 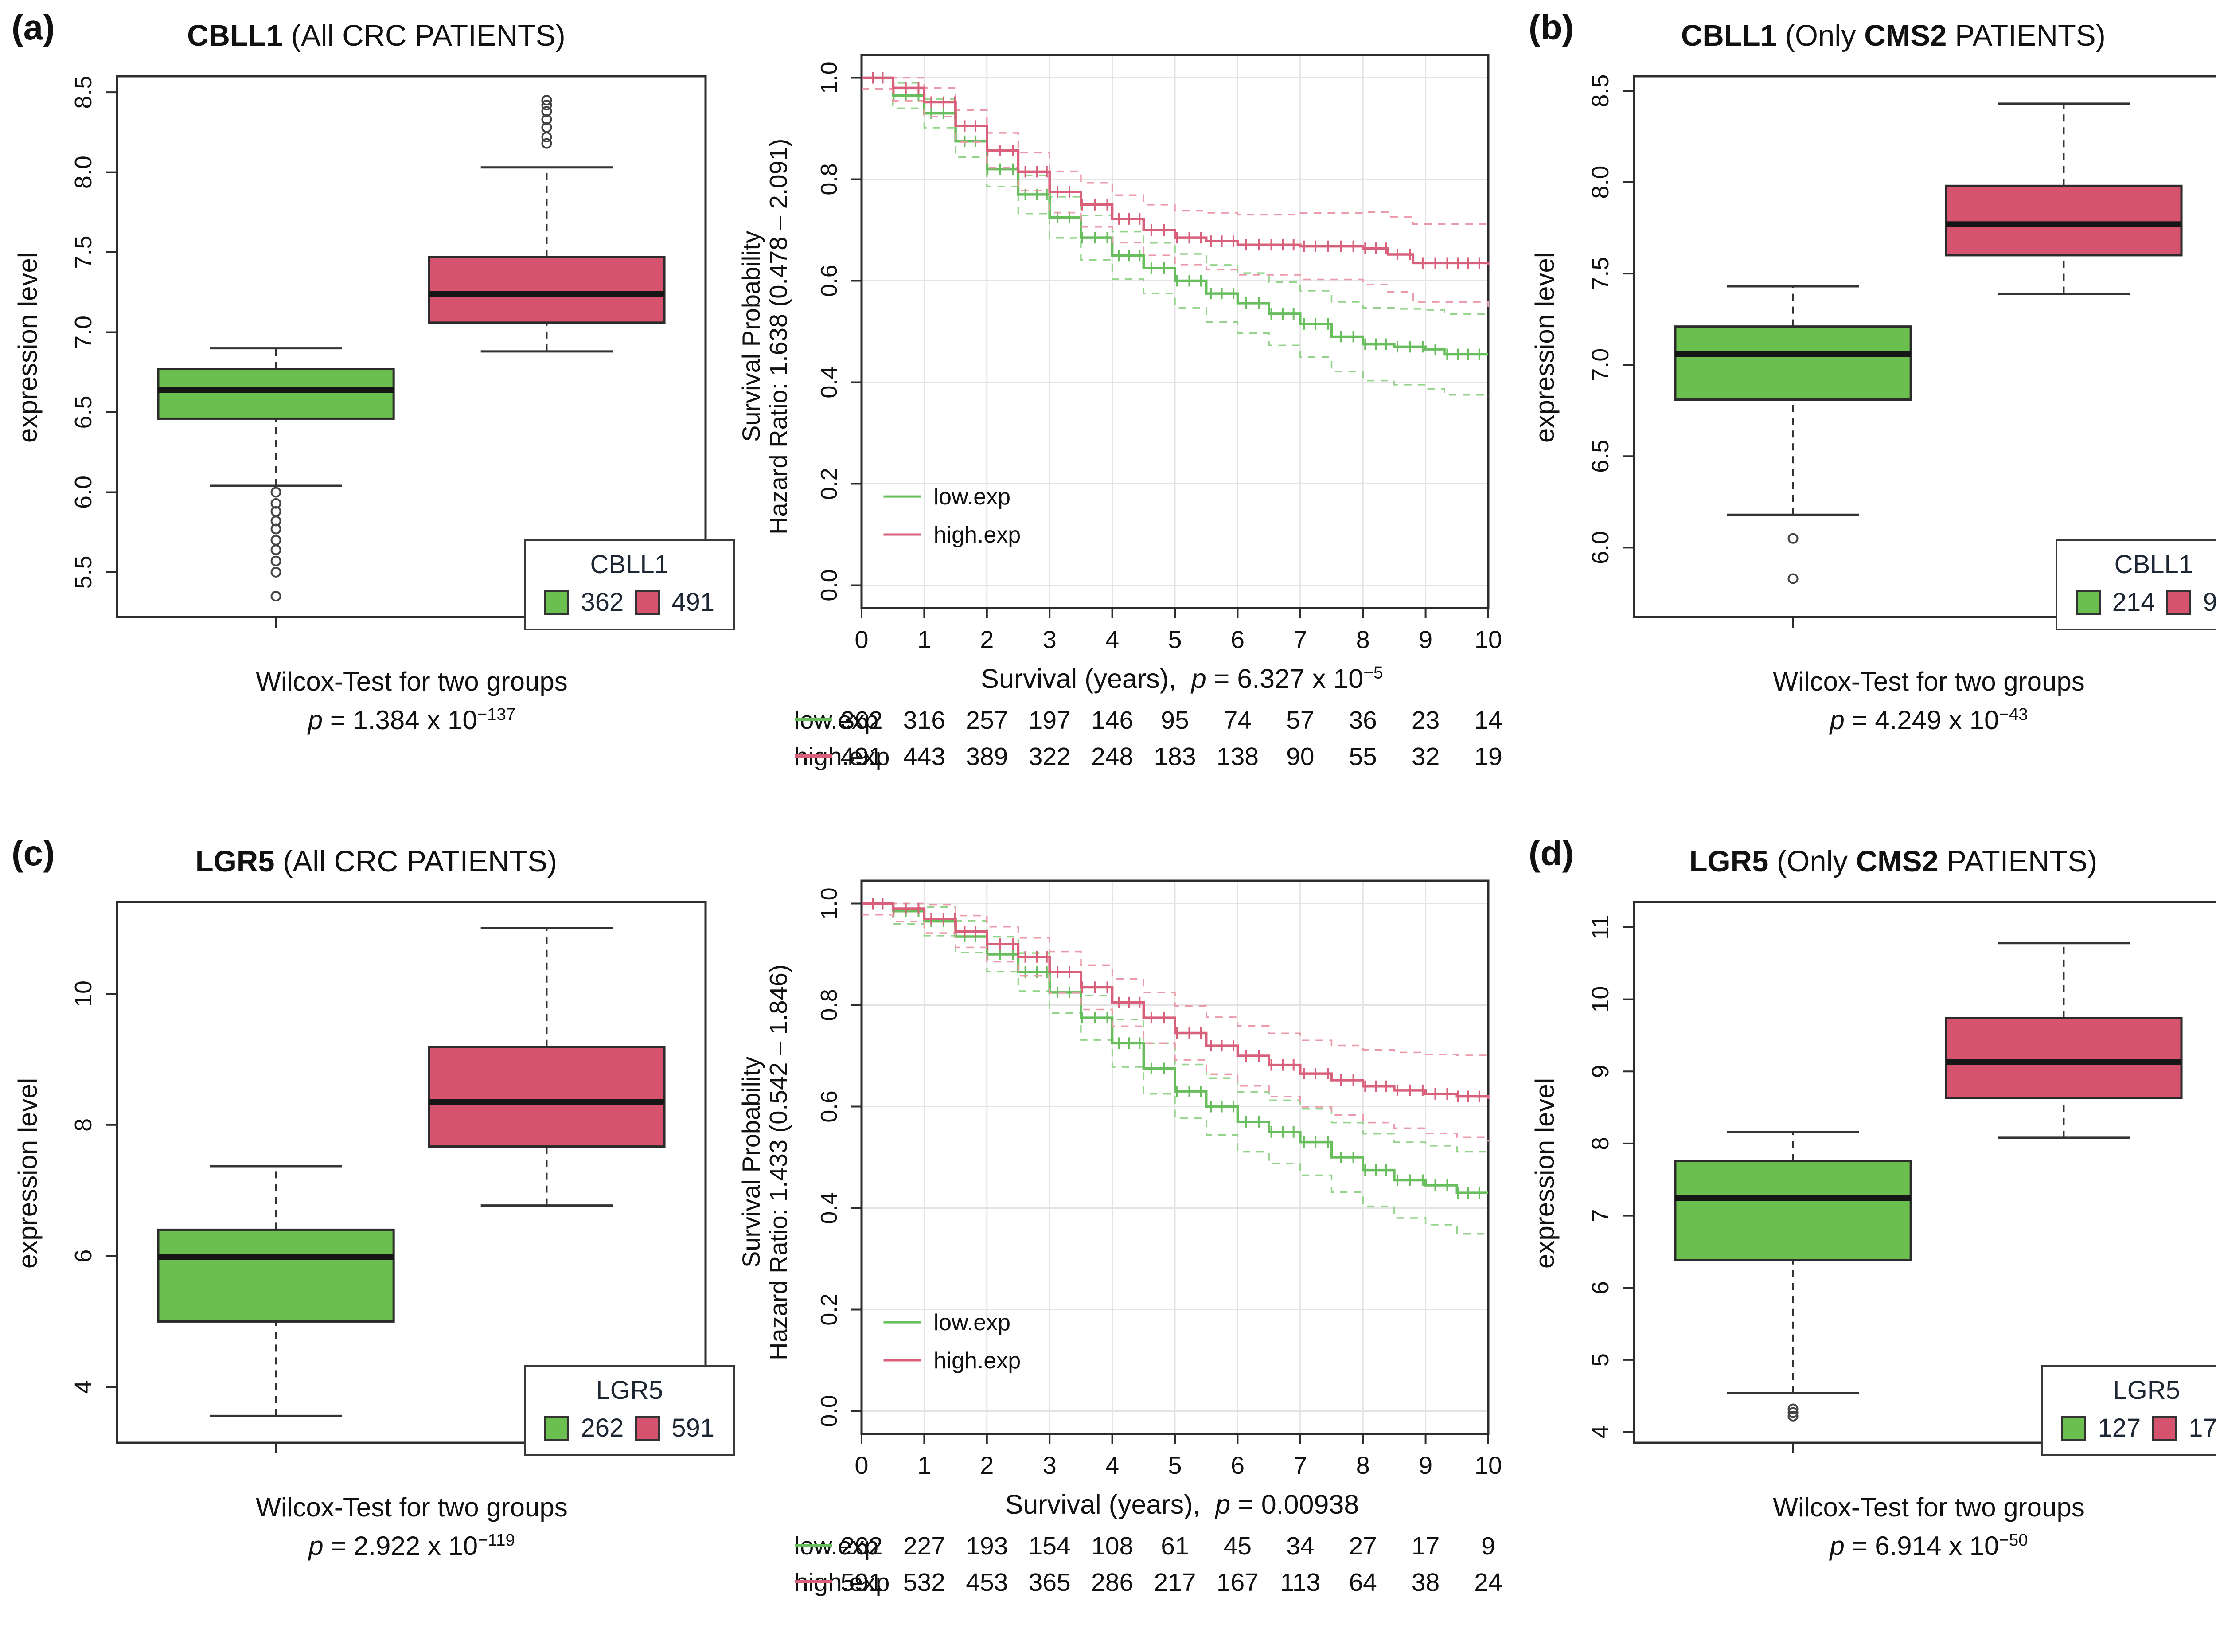 I want to click on svg-text: high.exp, so click(x=977, y=1361).